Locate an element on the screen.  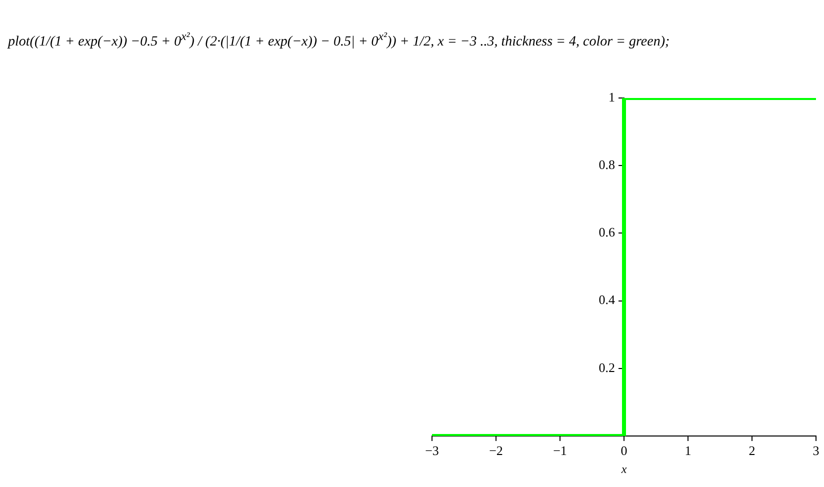
x-tick-label: 2 is located at coordinates (752, 450).